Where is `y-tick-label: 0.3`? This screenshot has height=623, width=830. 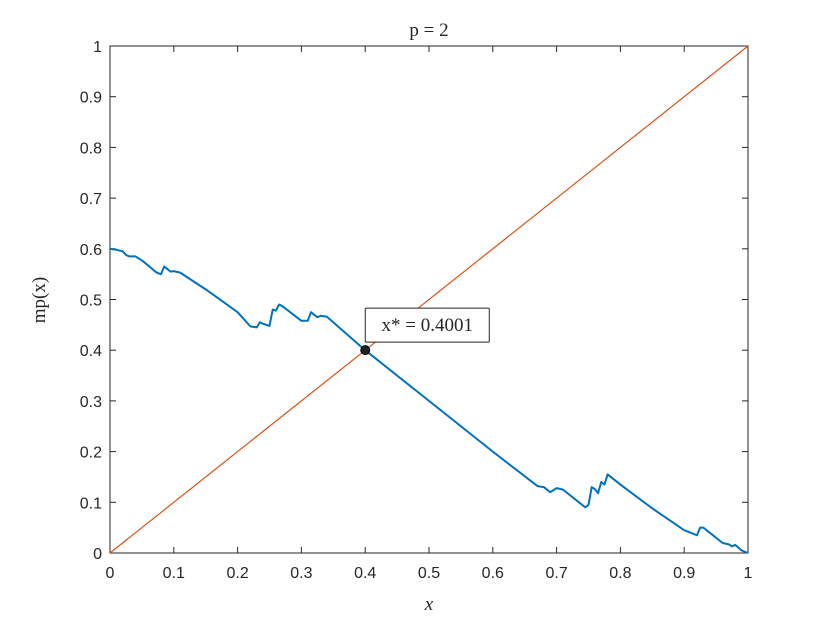 y-tick-label: 0.3 is located at coordinates (91, 402).